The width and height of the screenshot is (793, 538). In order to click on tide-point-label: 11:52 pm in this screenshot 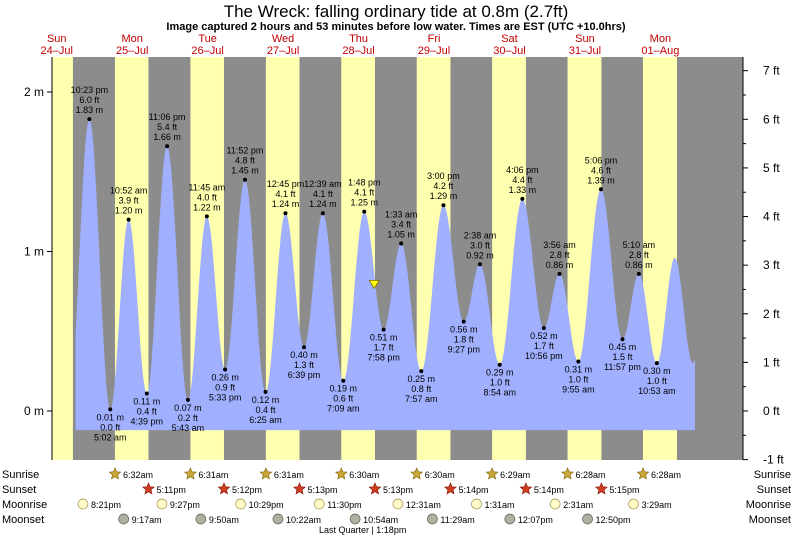, I will do `click(245, 151)`.